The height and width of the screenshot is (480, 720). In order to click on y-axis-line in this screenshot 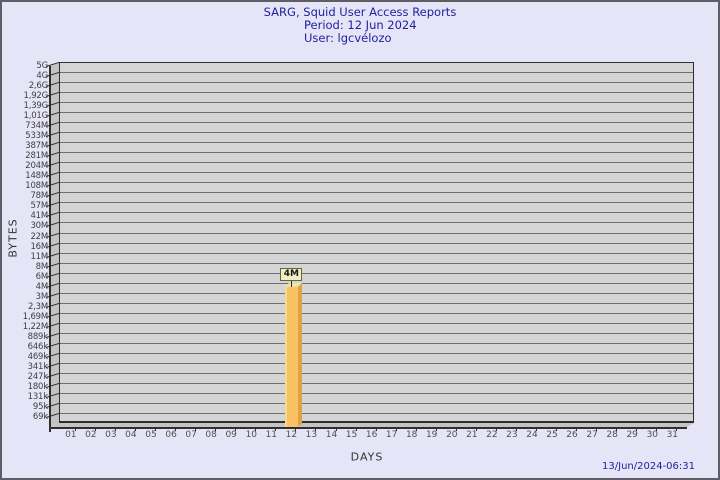, I will do `click(50, 249)`.